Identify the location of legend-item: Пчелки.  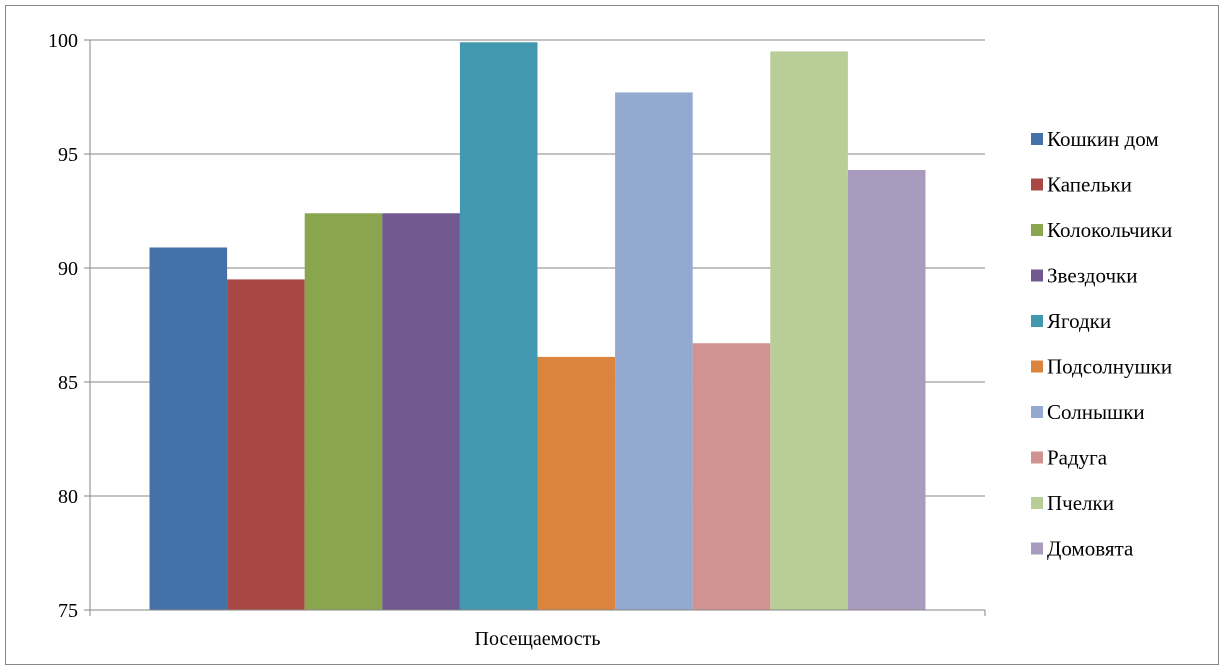
(1072, 503).